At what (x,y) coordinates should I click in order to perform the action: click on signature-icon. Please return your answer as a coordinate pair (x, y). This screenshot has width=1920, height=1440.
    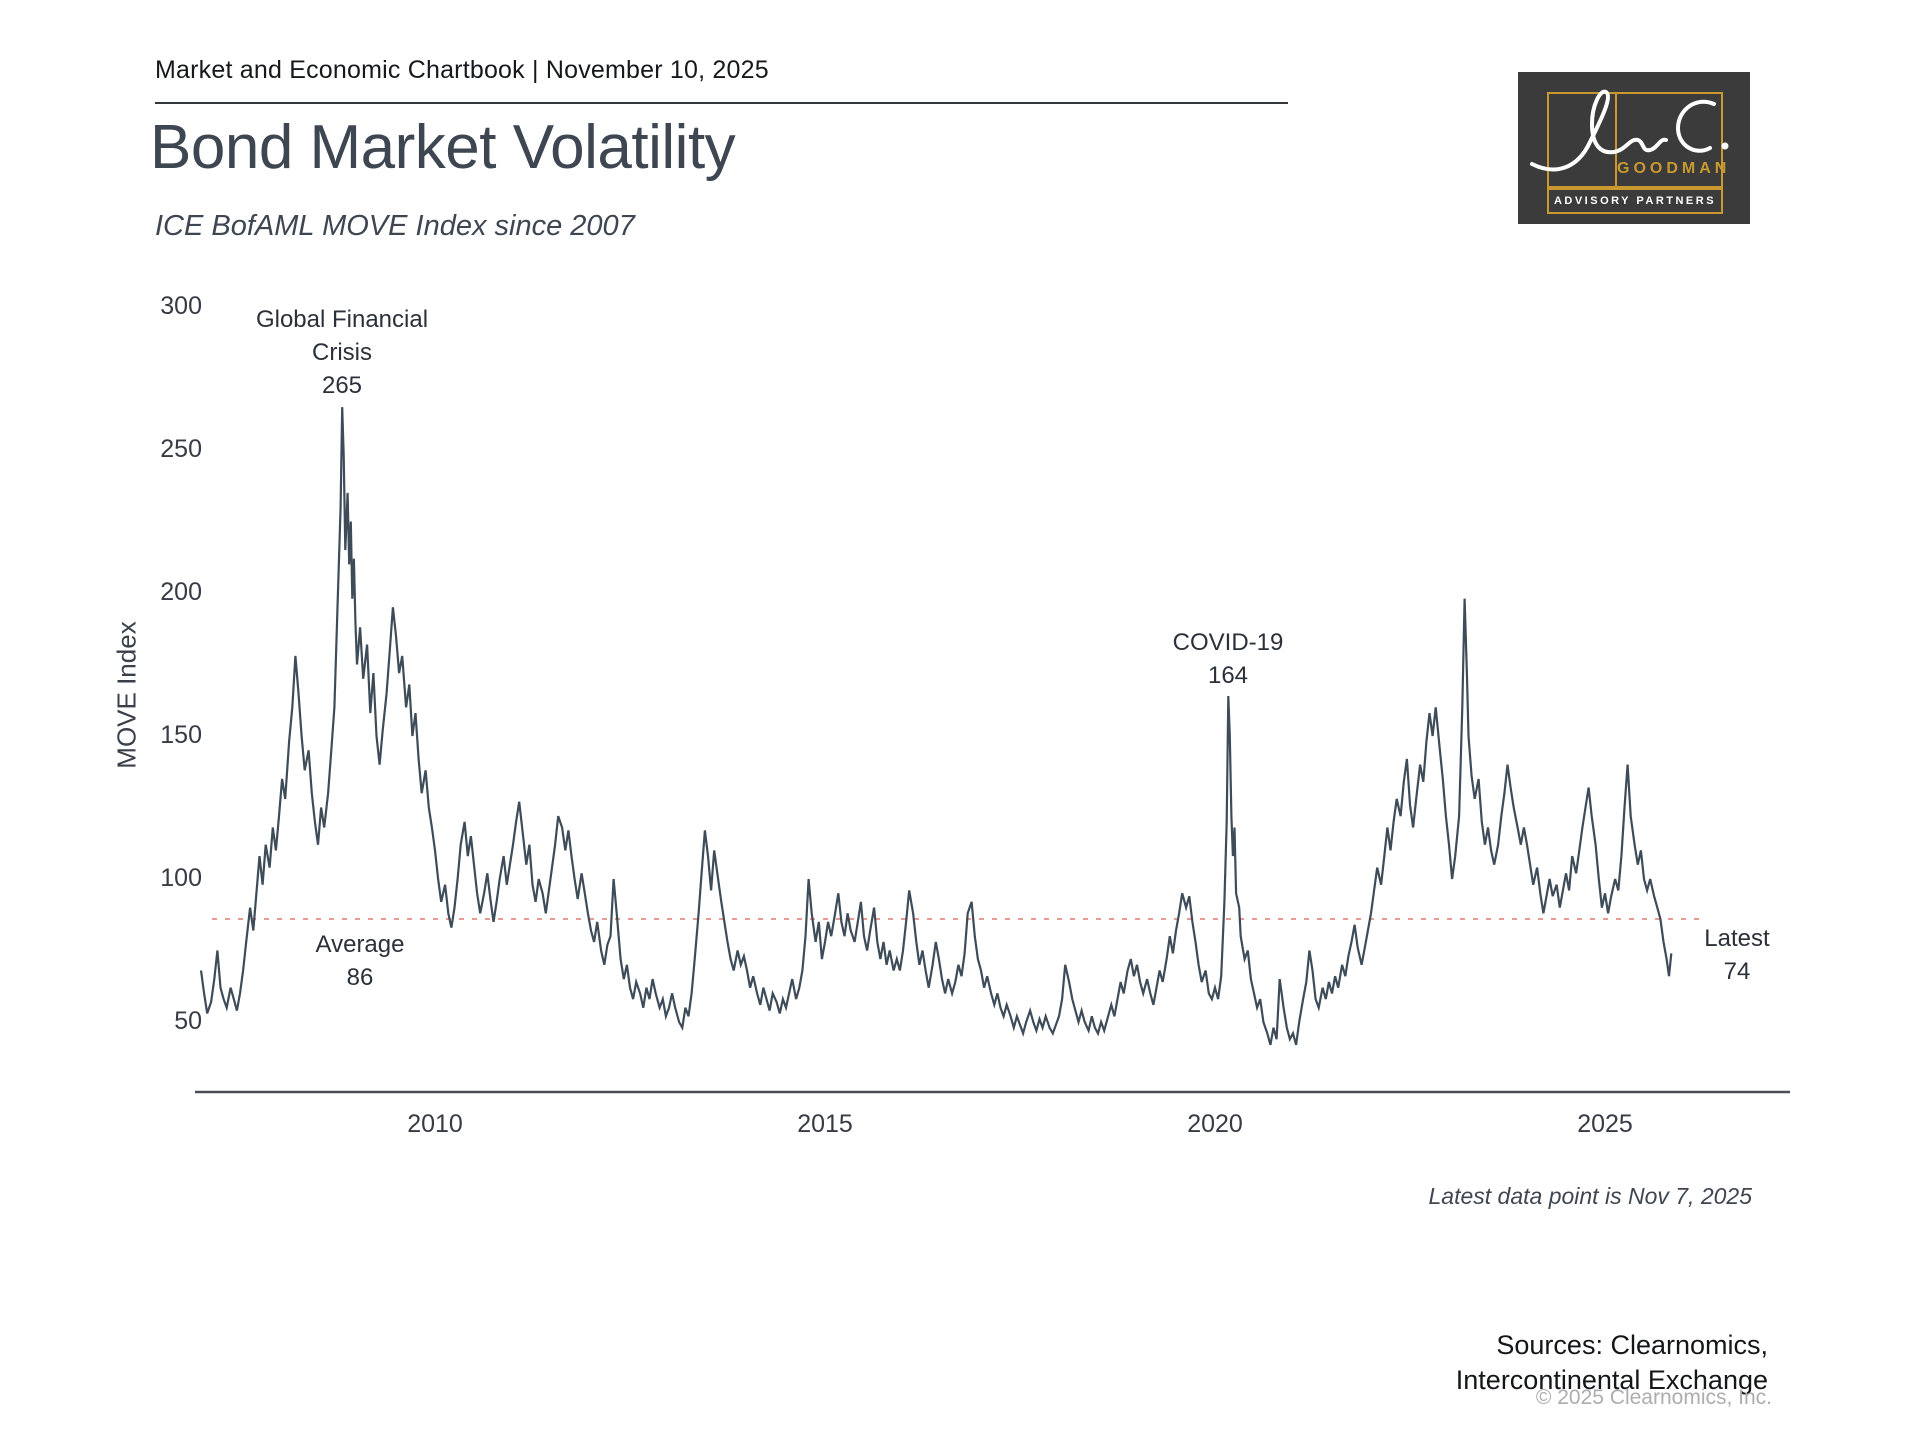
    Looking at the image, I should click on (1629, 130).